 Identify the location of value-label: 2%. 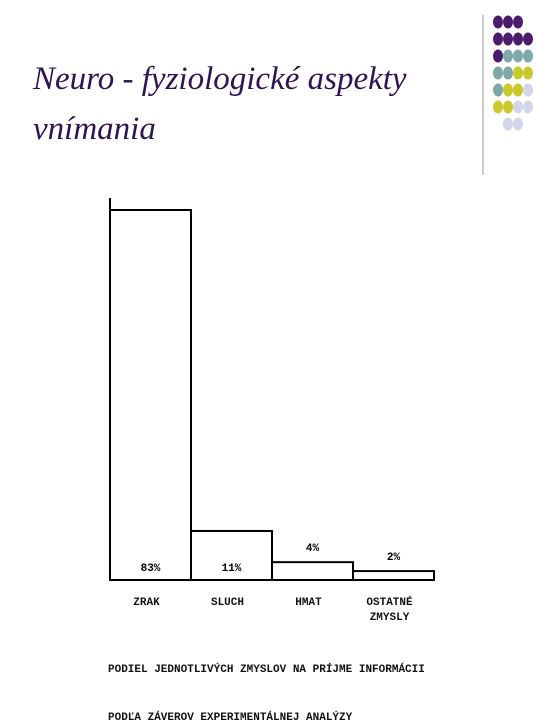
(394, 558).